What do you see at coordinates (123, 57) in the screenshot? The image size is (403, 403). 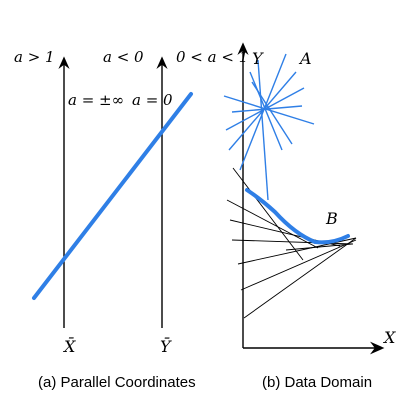 I see `label-a-lt-0: a < 0` at bounding box center [123, 57].